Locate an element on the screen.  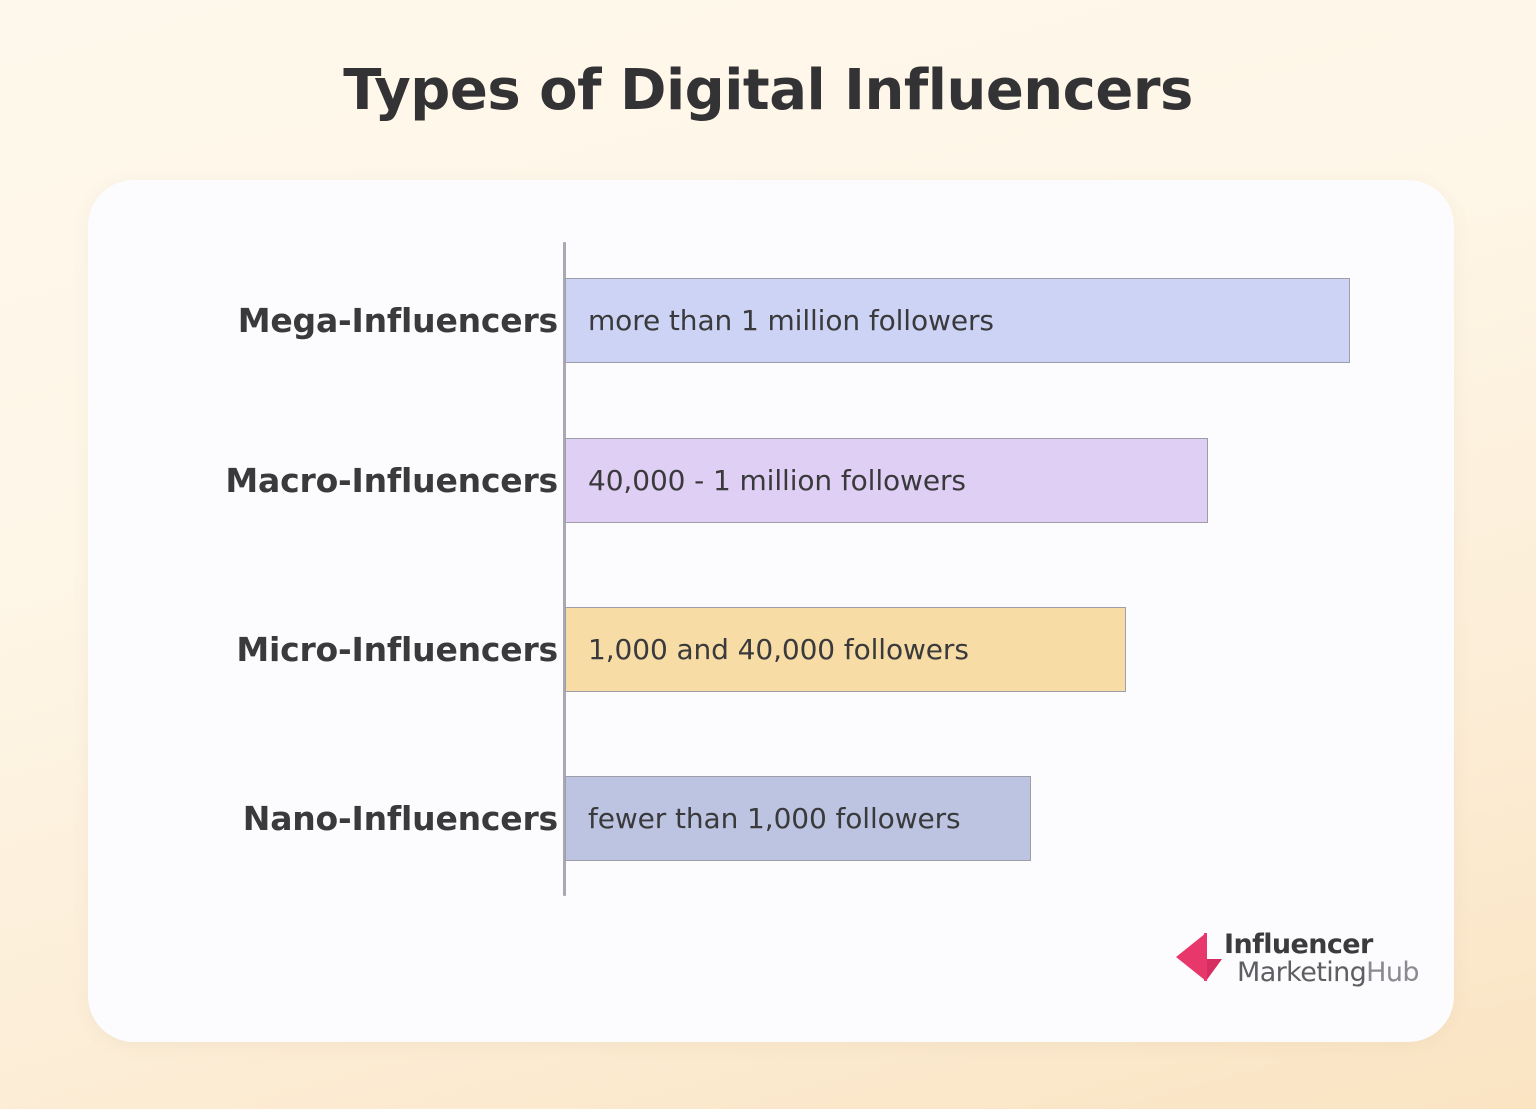
bar-micro: 1,000 and 40,000 followers is located at coordinates (845, 649).